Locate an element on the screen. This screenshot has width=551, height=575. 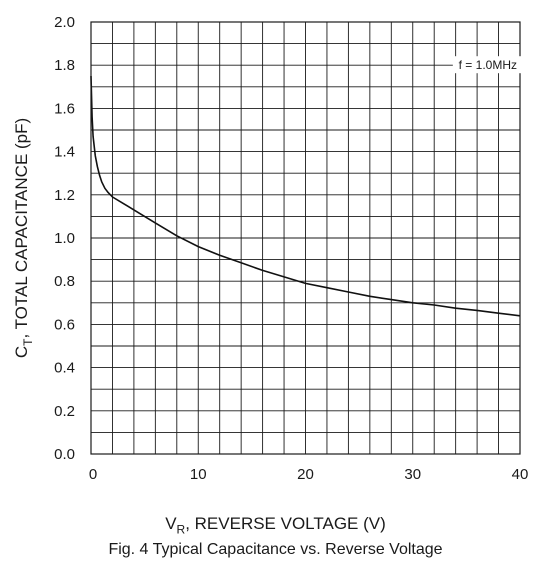
y-tick-label: 2.0 is located at coordinates (64, 22).